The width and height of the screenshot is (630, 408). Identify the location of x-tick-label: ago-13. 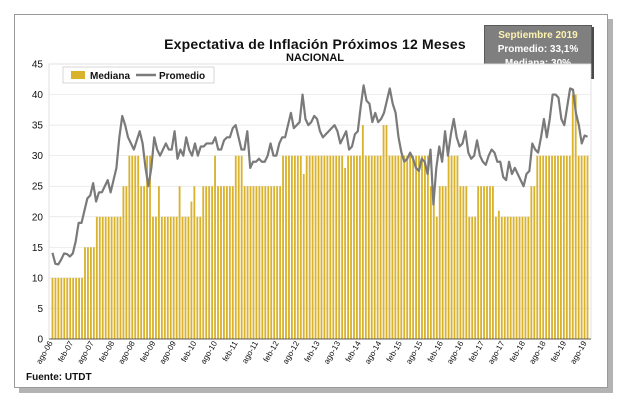
(332, 352).